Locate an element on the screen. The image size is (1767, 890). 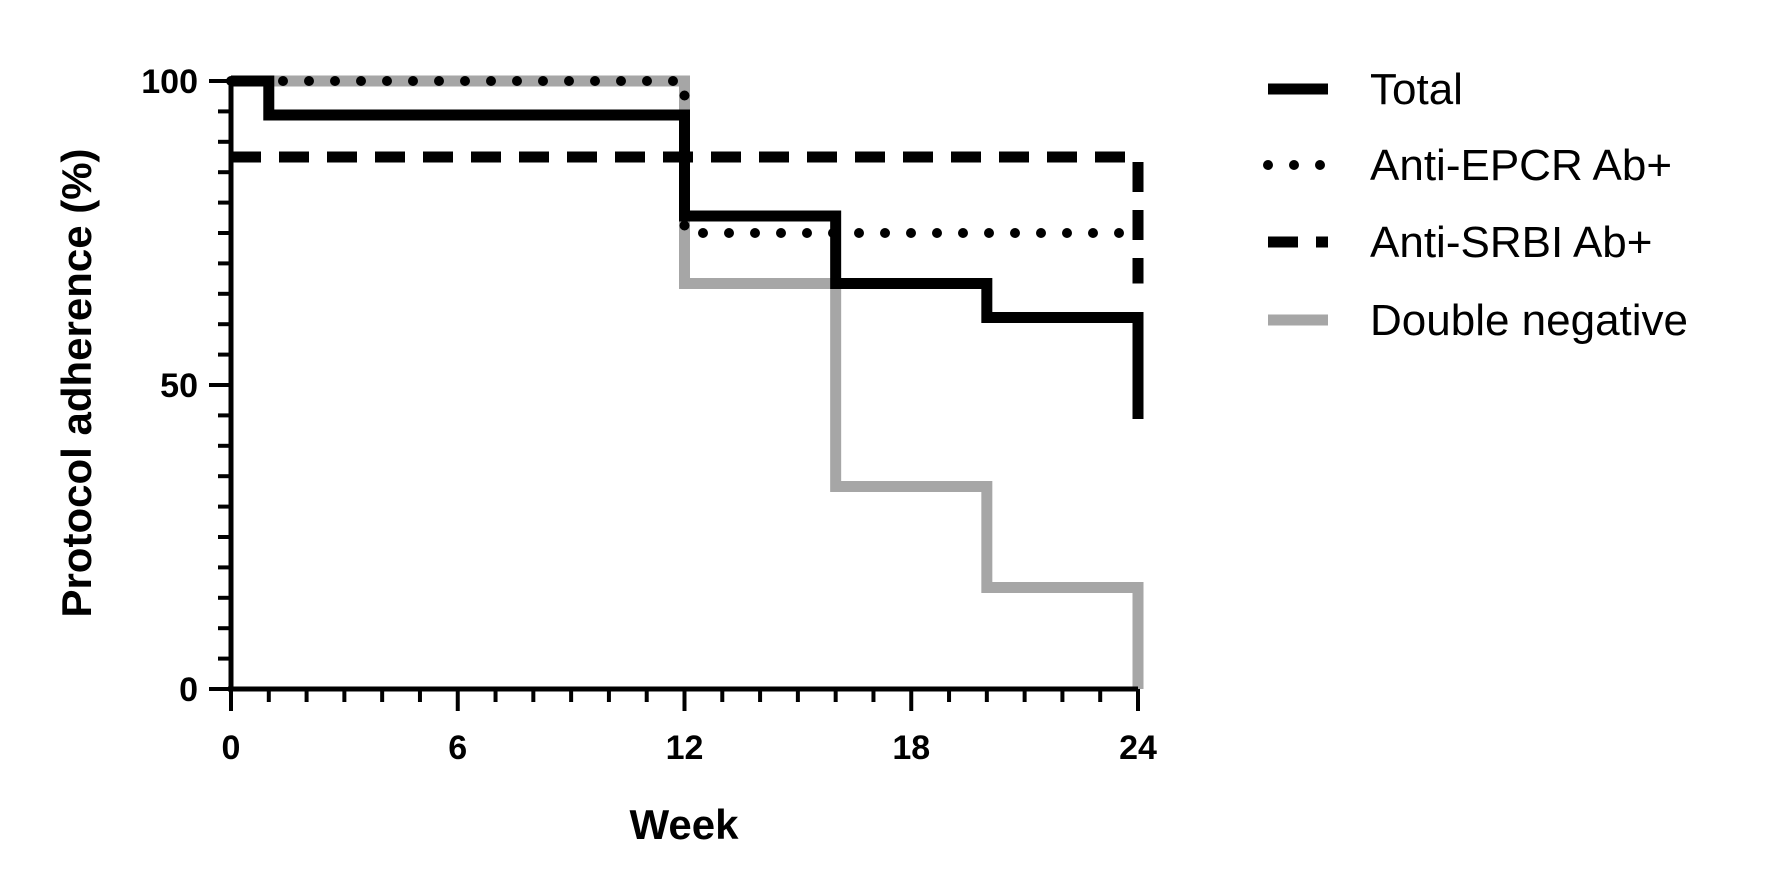
x-tick-label: 6 is located at coordinates (457, 748).